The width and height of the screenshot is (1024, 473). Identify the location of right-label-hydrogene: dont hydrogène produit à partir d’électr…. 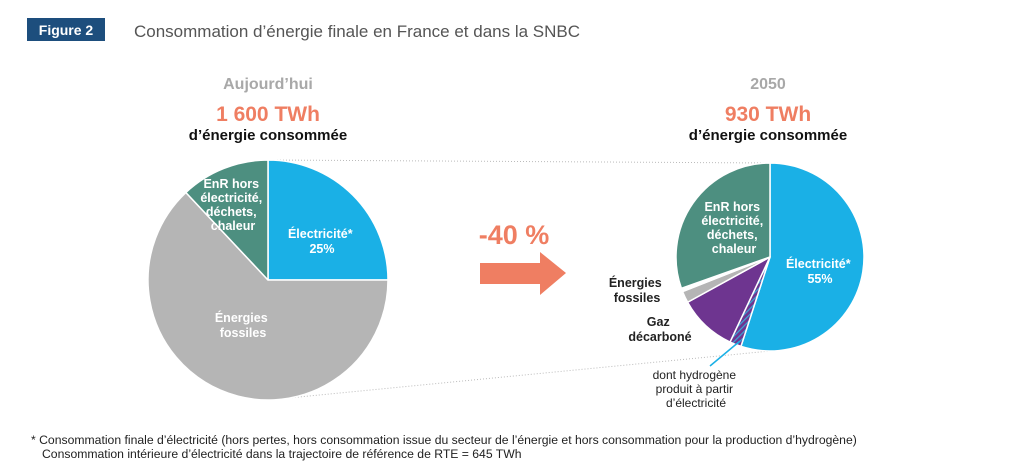
(696, 389).